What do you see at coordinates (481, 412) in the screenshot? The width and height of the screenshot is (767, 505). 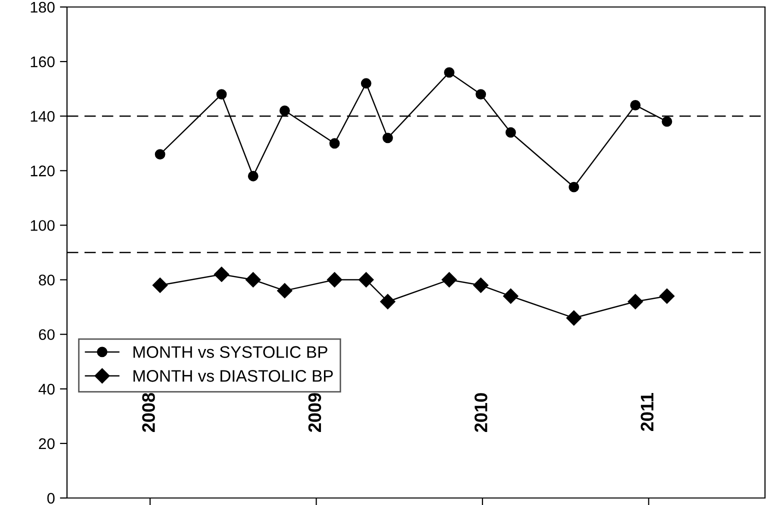 I see `x-tick-label: 2010` at bounding box center [481, 412].